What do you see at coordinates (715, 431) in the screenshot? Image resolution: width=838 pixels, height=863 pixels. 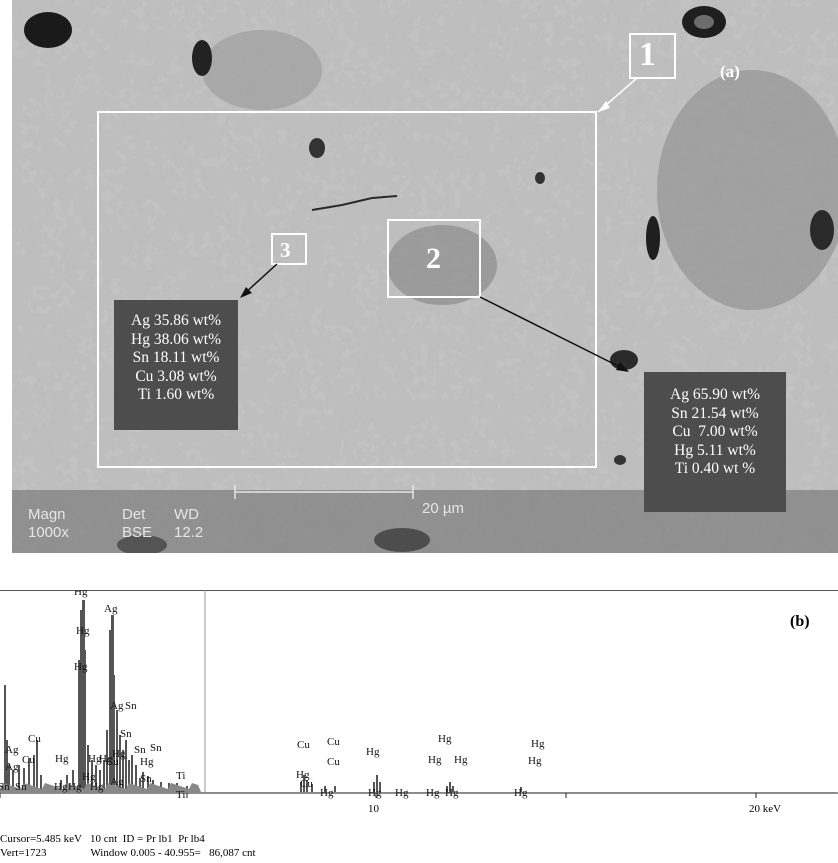 I see `composition-line: Cu 7.00 wt%` at bounding box center [715, 431].